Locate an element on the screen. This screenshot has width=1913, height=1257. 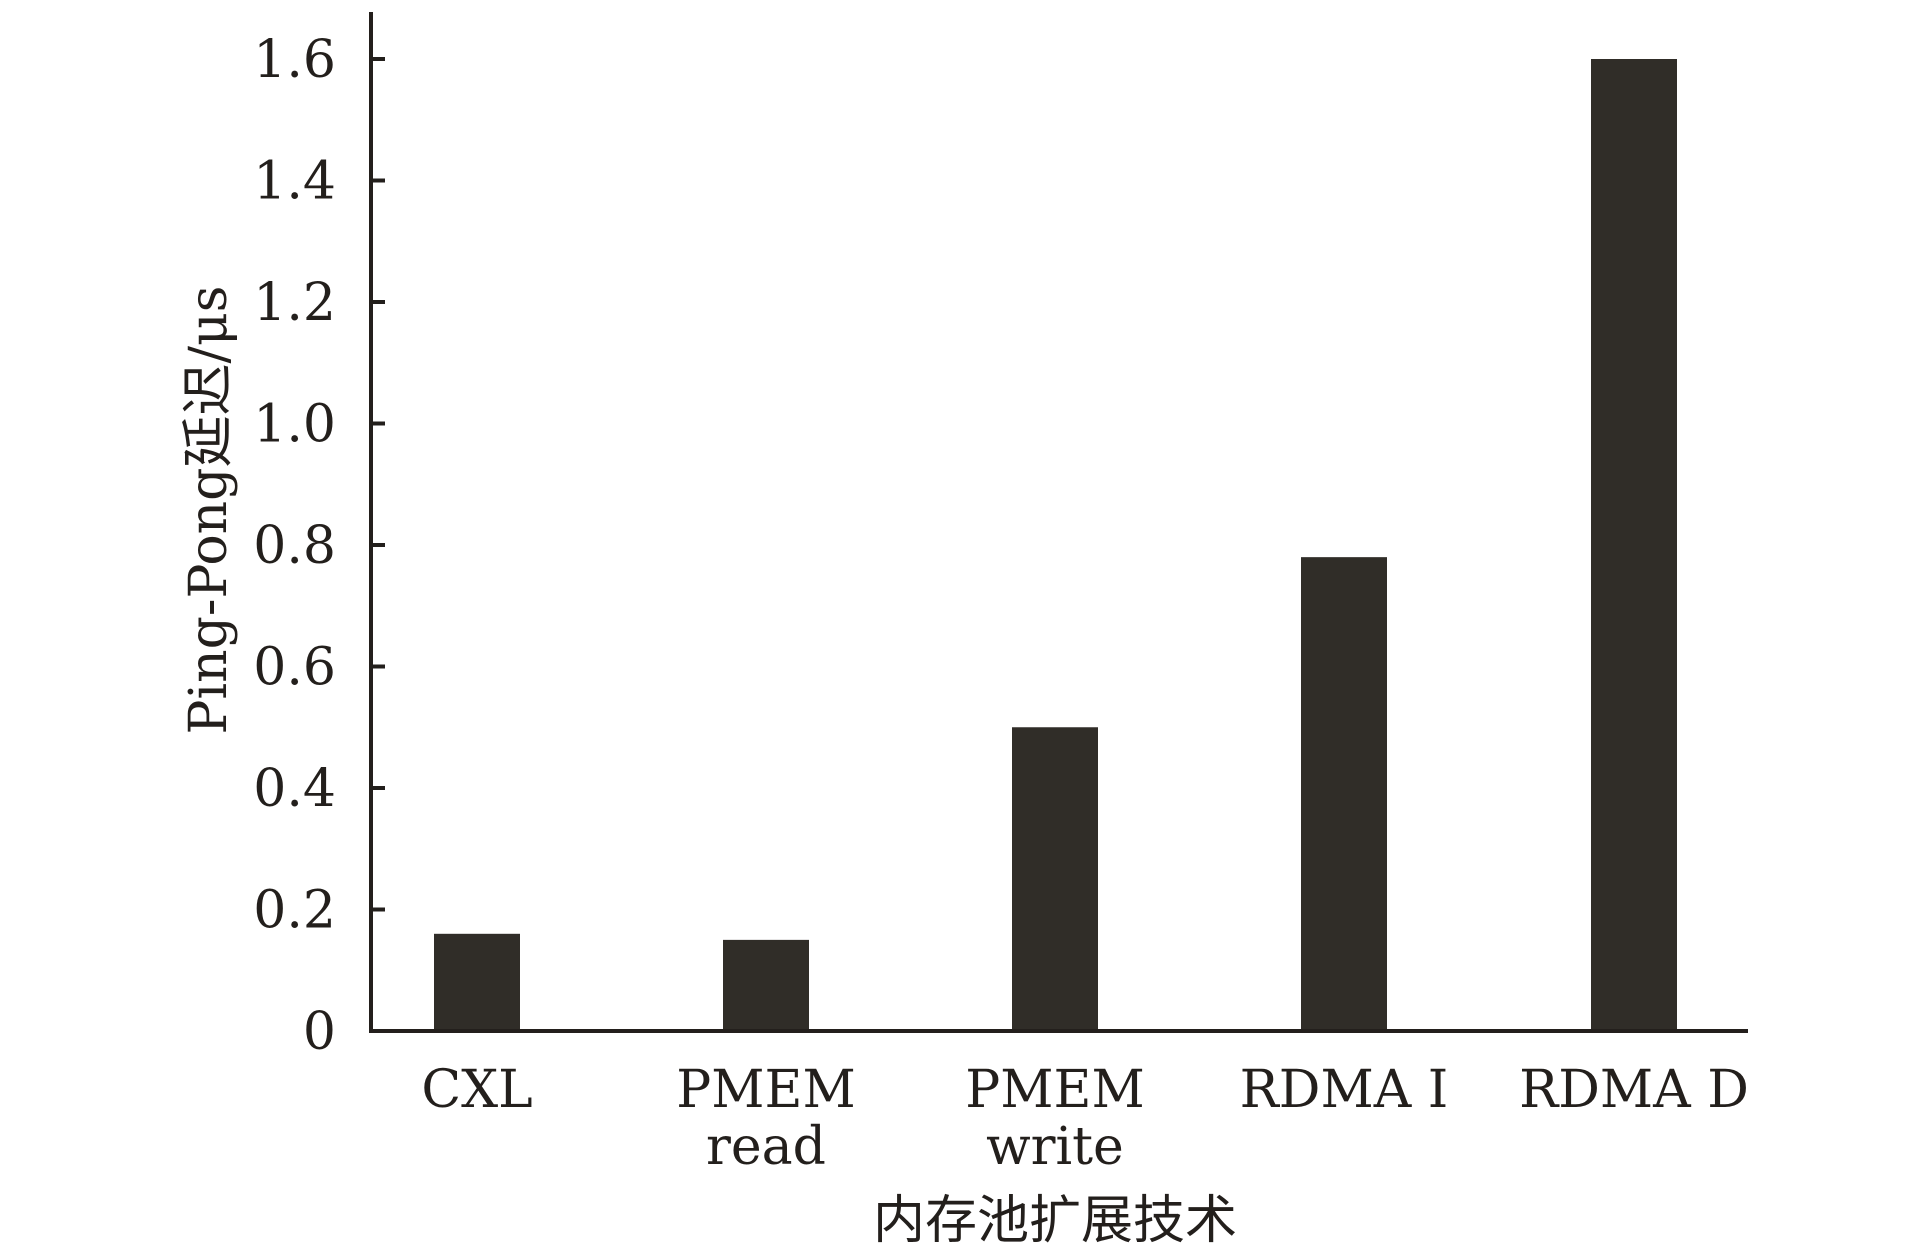
y-tick-label: 1.6 is located at coordinates (294, 60).